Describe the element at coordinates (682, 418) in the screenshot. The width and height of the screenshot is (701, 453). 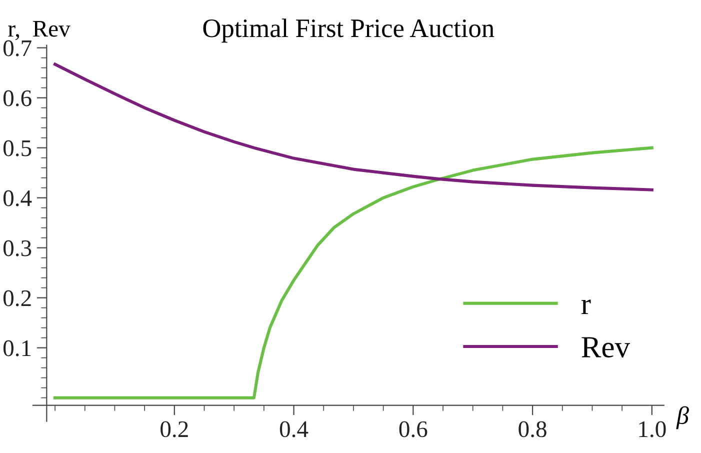
I see `x-axis-title: β` at that location.